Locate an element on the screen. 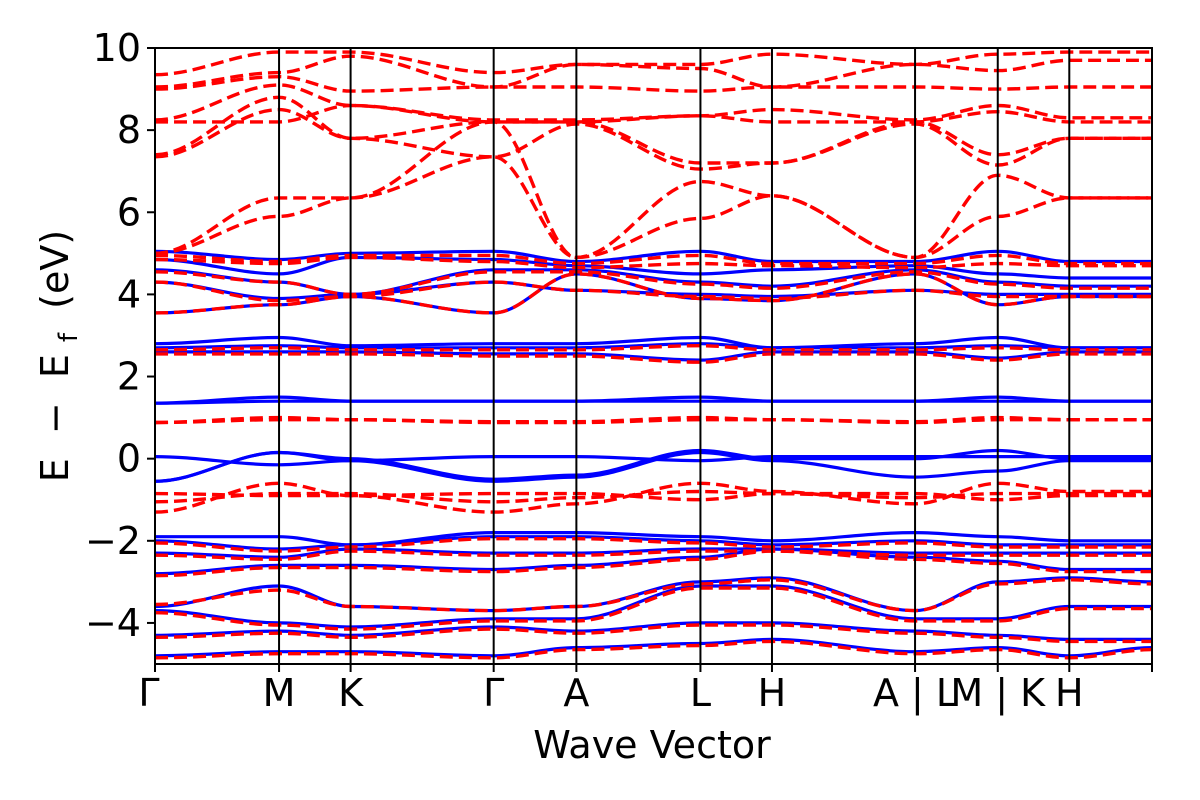 This screenshot has width=1200, height=800. y-tick-label-2: 0 is located at coordinates (129, 459).